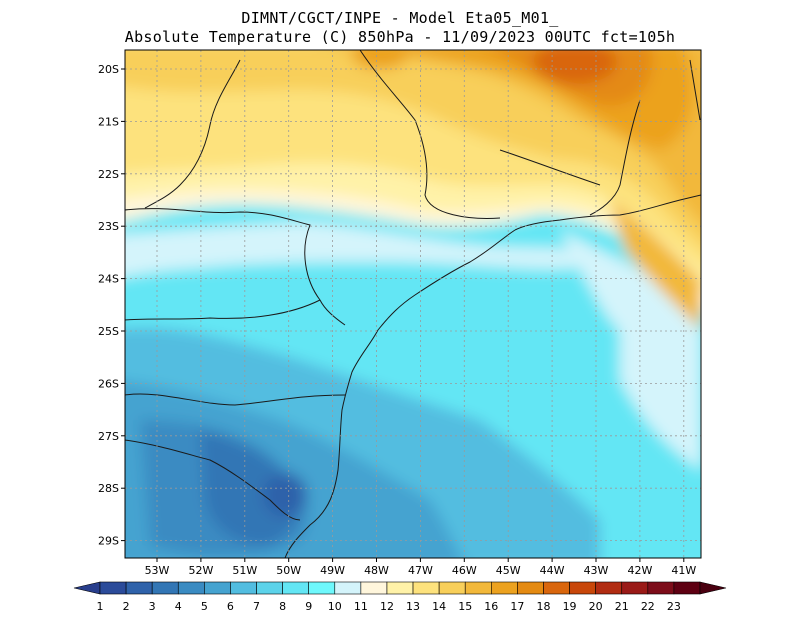 Image resolution: width=800 pixels, height=618 pixels. I want to click on colorbar-label: 23, so click(674, 606).